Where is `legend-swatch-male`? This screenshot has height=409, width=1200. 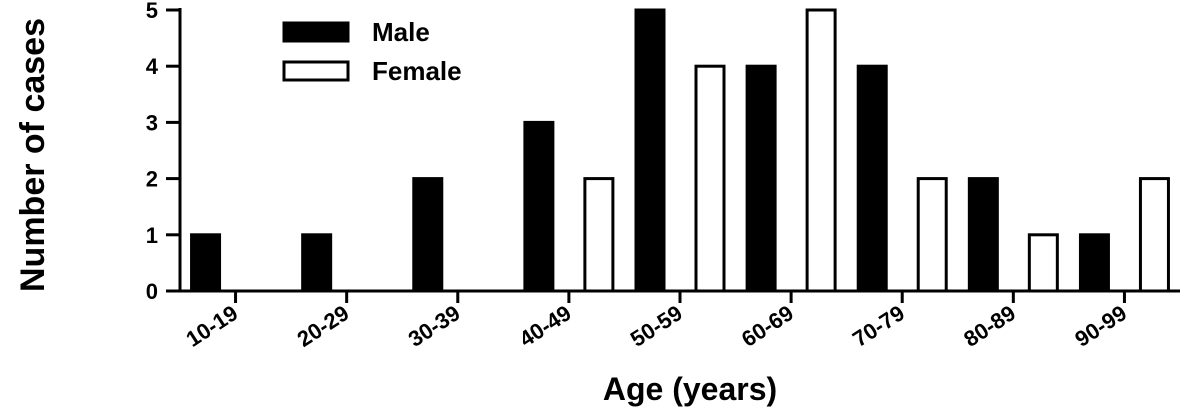
legend-swatch-male is located at coordinates (316, 32).